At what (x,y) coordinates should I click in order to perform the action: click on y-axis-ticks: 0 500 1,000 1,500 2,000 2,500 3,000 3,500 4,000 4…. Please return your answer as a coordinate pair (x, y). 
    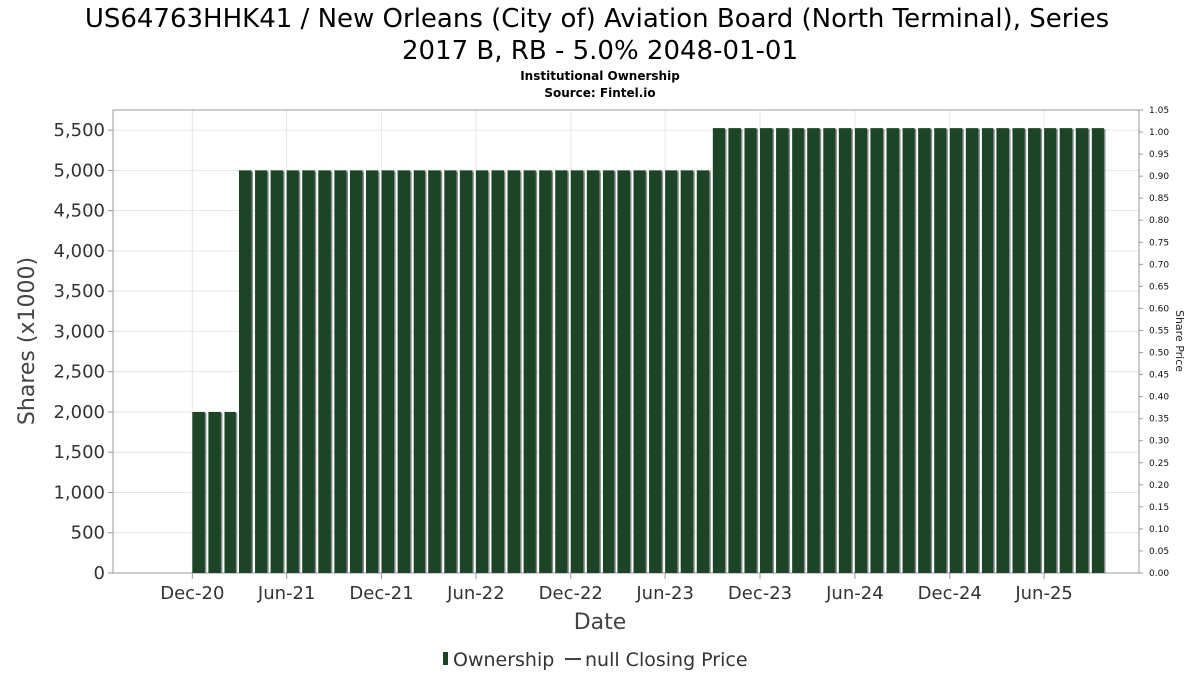
    Looking at the image, I should click on (83, 352).